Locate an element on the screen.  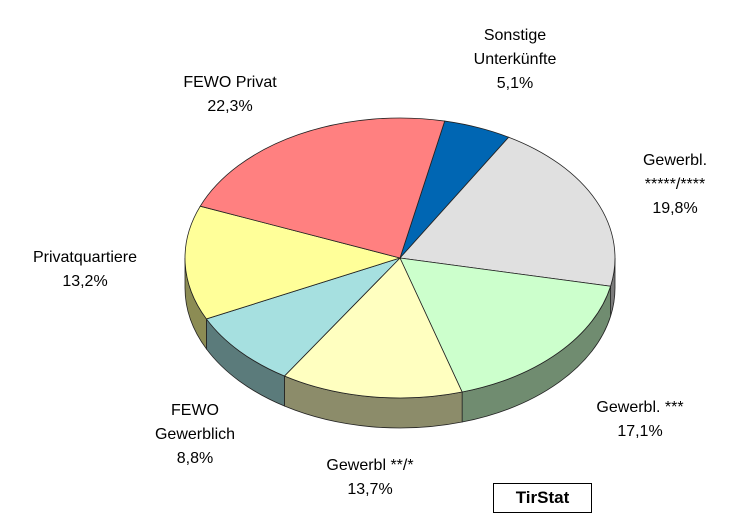
slice-label: FEWO Gewerblich 8,8% is located at coordinates (195, 435).